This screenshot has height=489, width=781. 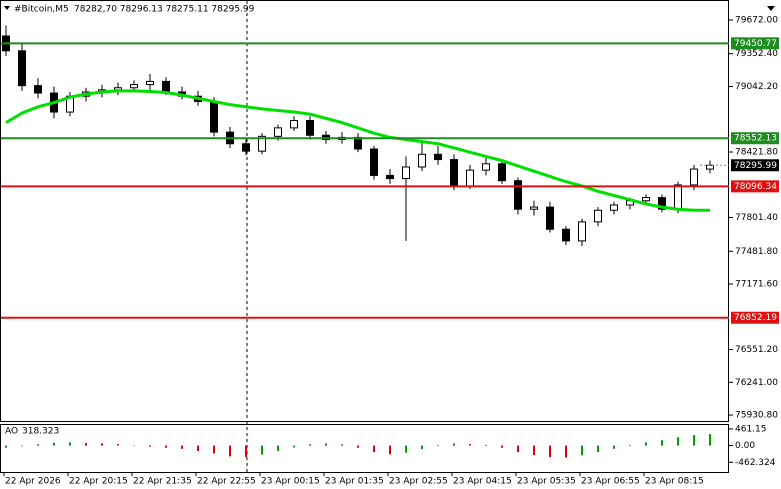 I want to click on indicator-panel, so click(x=364, y=448).